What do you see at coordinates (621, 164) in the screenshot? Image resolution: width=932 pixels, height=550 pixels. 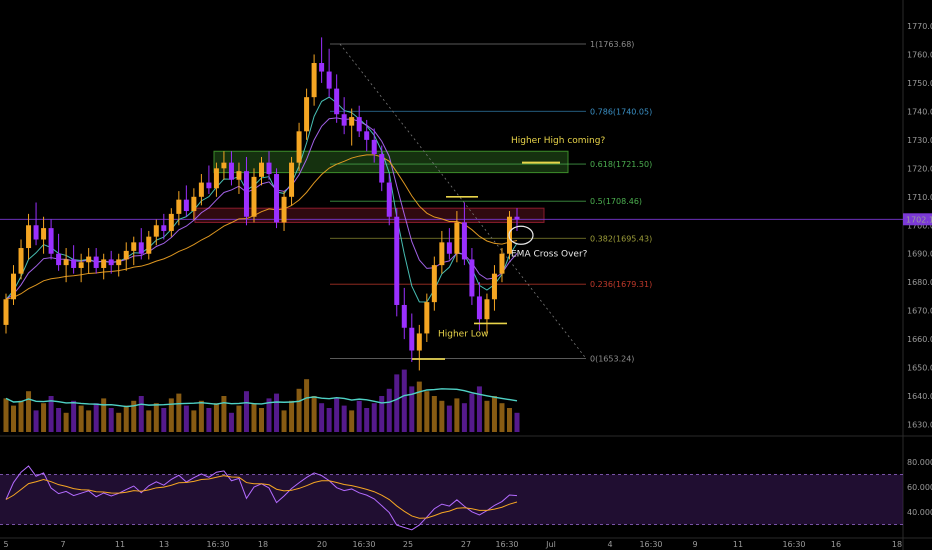 I see `fib-label-0.618: 0.618(1721.50)` at bounding box center [621, 164].